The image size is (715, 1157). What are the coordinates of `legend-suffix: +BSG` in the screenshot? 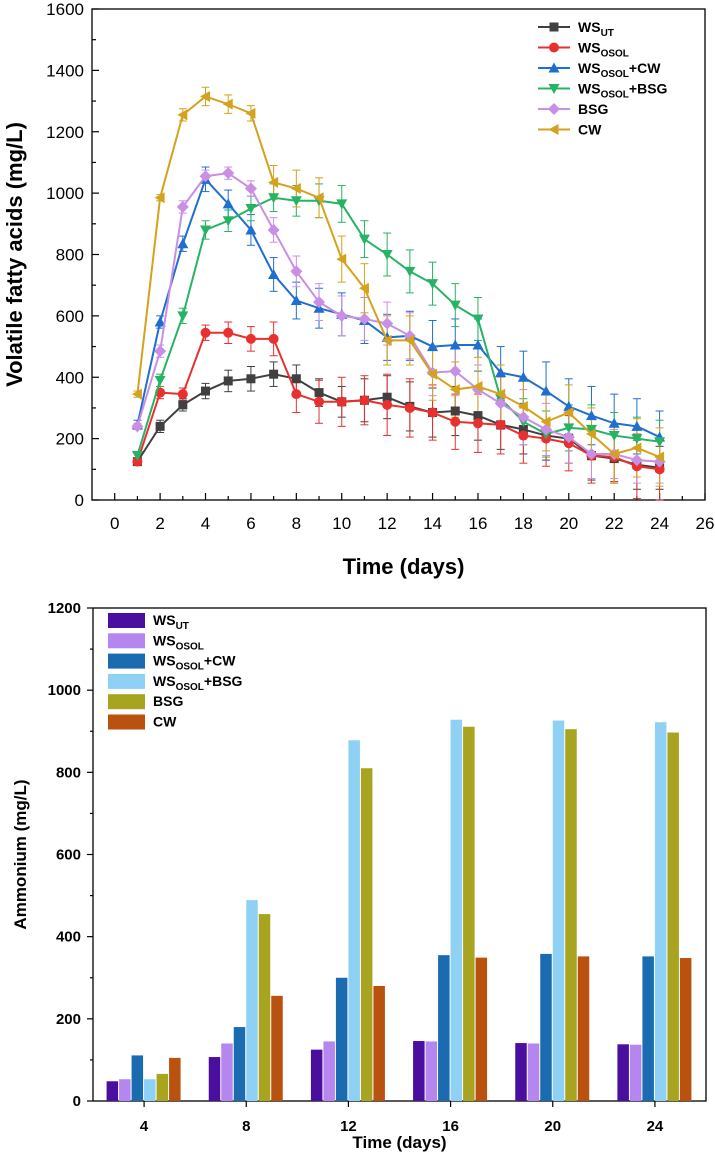 It's located at (648, 89).